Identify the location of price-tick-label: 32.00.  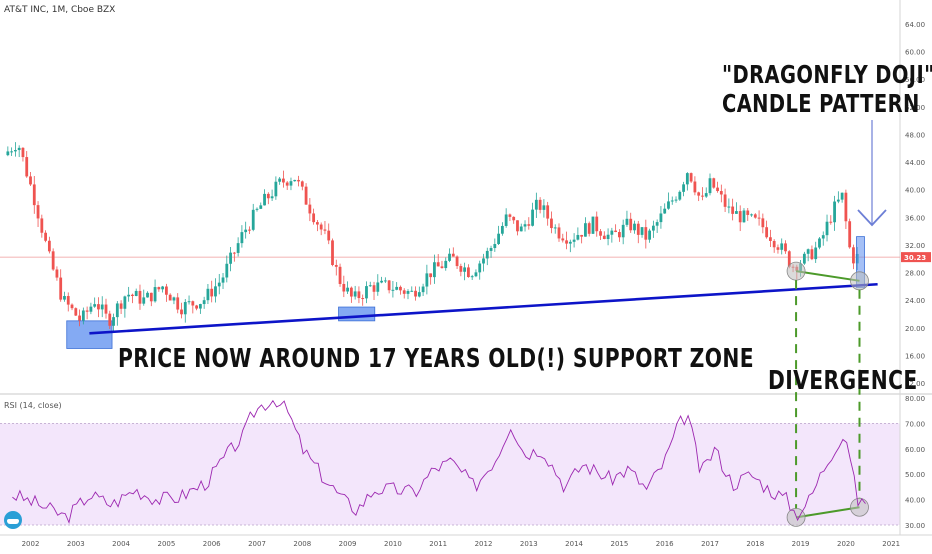
(915, 246).